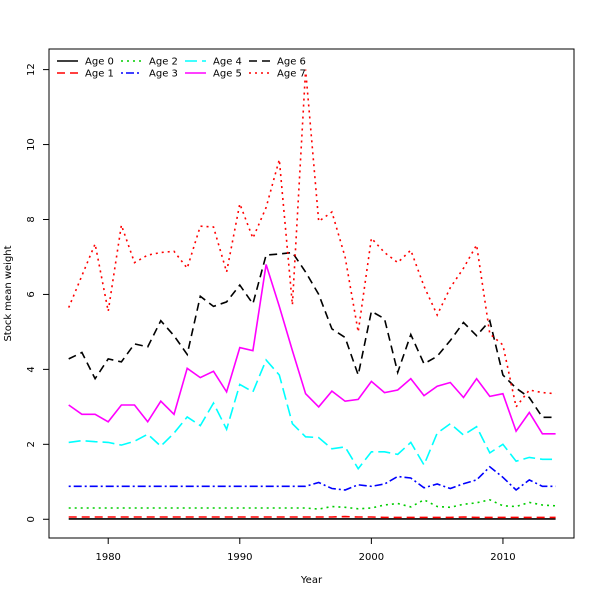  Describe the element at coordinates (37, 292) in the screenshot. I see `y-axis: 0 2 4 6 8 10 12` at that location.